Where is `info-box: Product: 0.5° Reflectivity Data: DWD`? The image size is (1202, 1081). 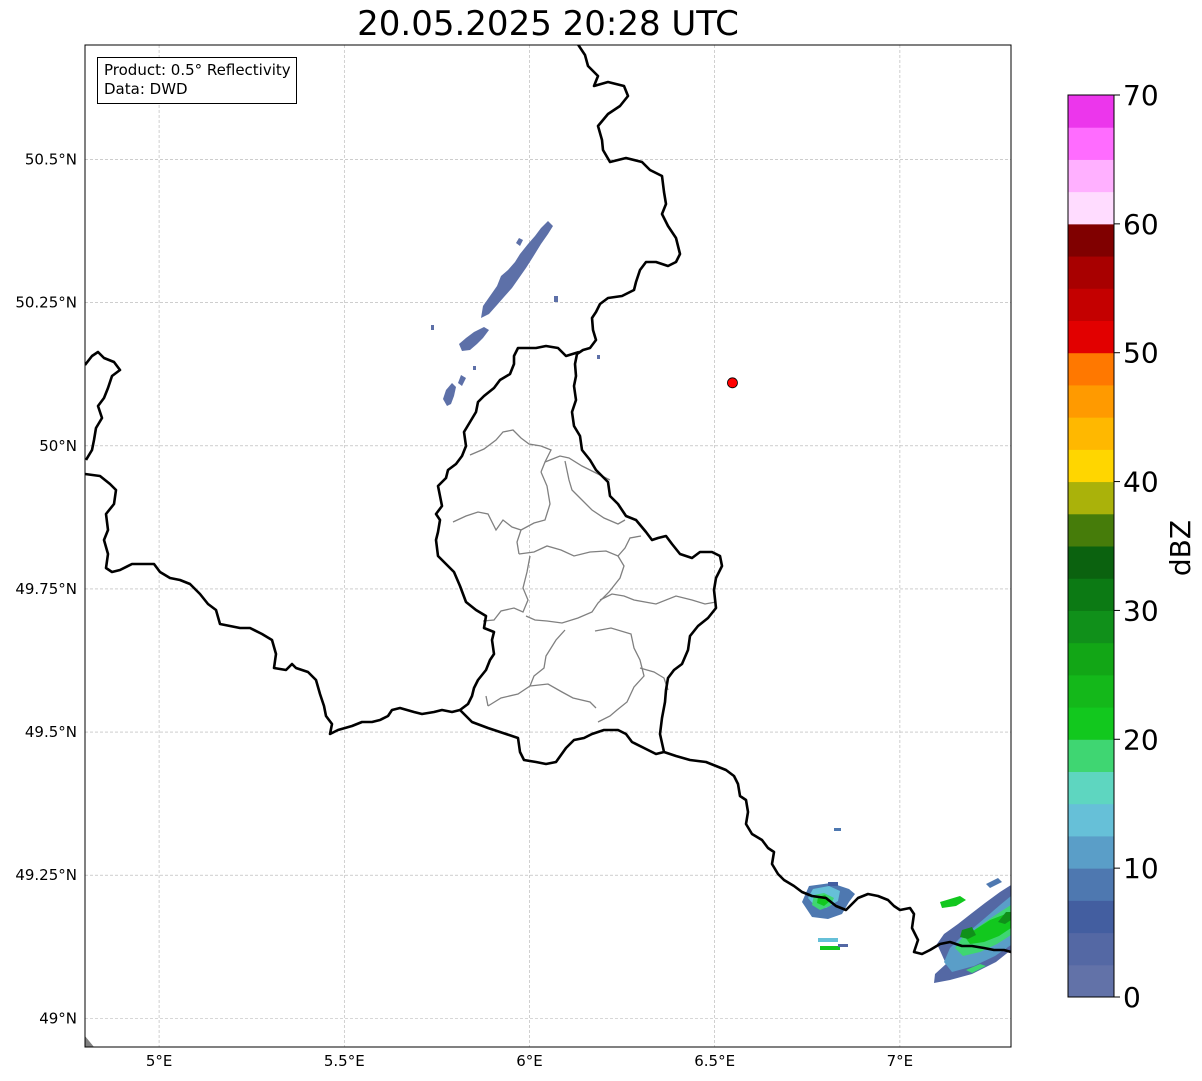 info-box: Product: 0.5° Reflectivity Data: DWD is located at coordinates (197, 80).